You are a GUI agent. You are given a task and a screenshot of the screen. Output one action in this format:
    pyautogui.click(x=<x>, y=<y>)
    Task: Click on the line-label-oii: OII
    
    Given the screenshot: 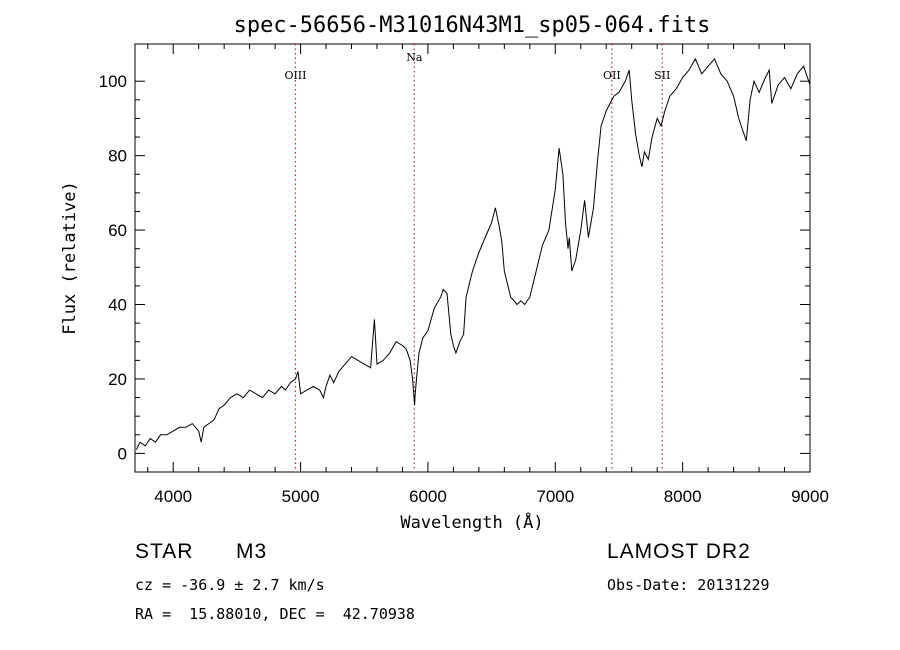 What is the action you would take?
    pyautogui.click(x=612, y=75)
    